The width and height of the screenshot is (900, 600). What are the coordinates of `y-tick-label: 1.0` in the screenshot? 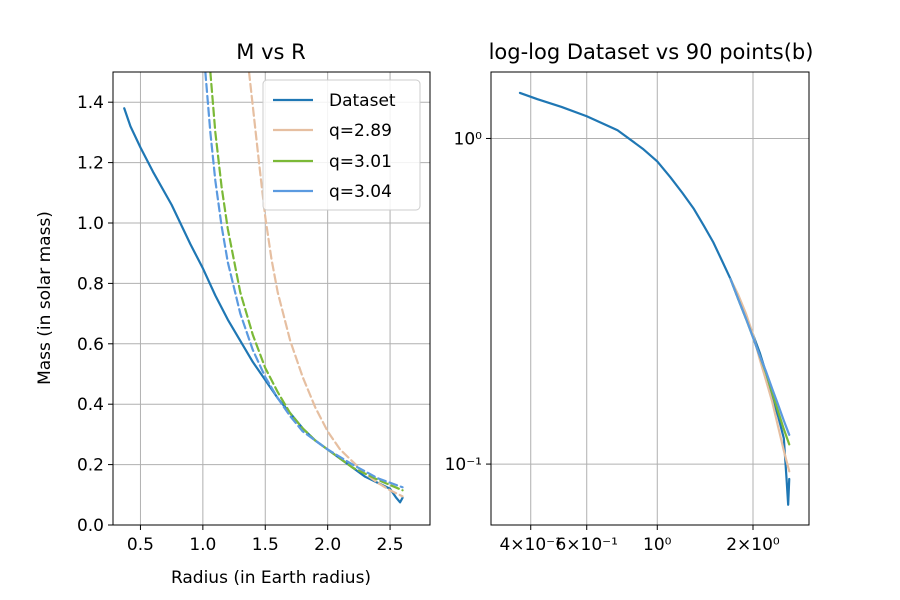 It's located at (90, 224).